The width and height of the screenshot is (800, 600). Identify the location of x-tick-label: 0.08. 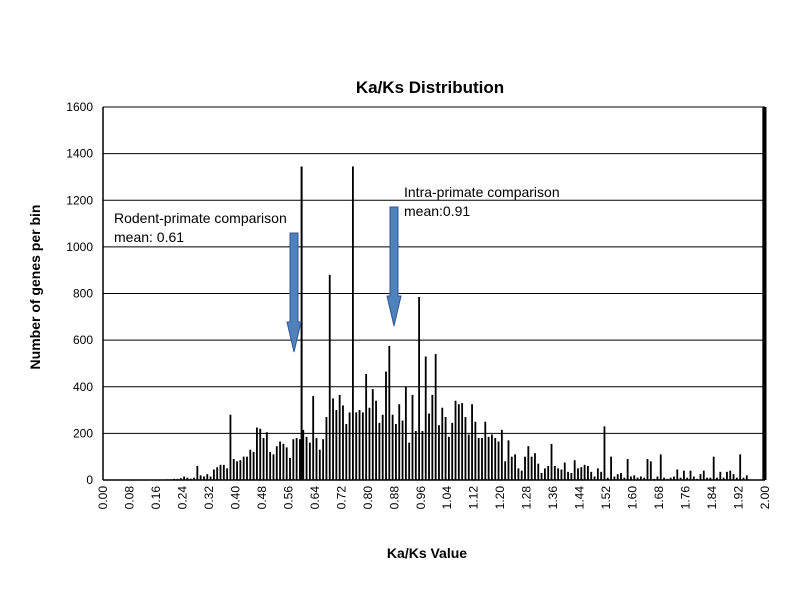
(129, 498).